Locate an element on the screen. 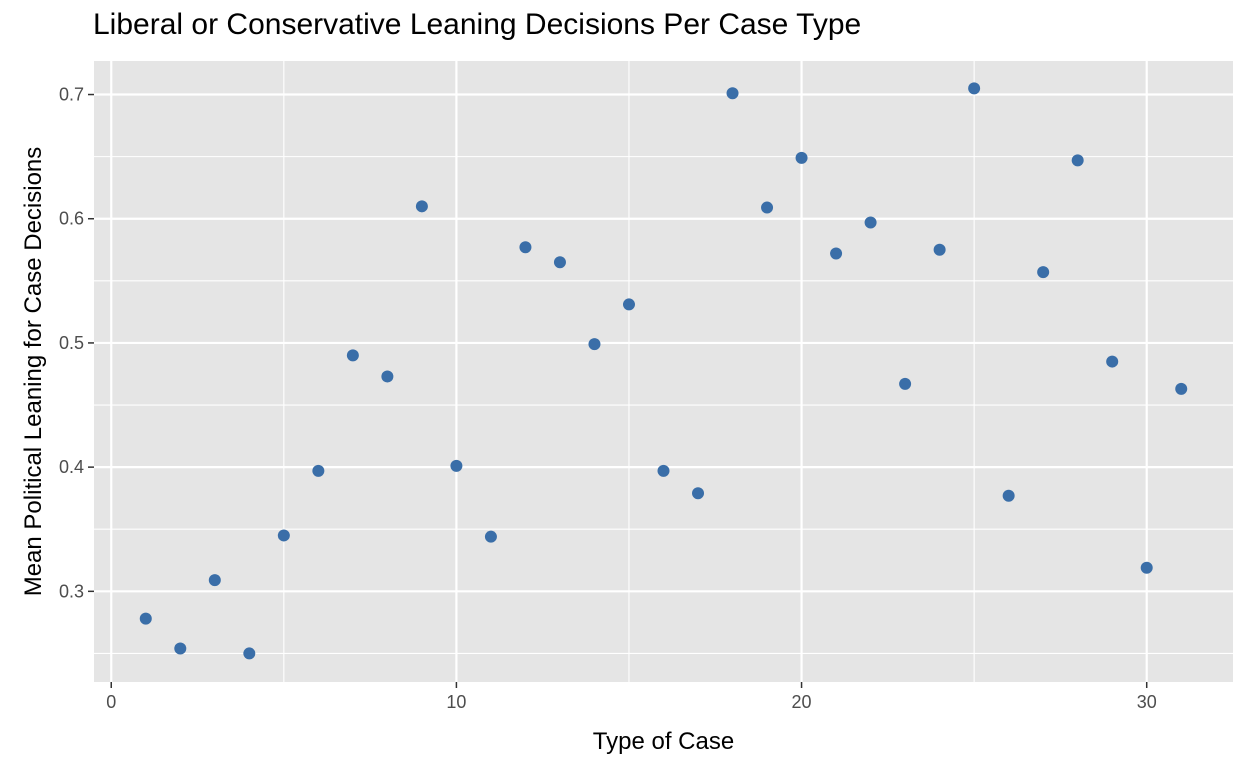  y-tick-label: 0.6 is located at coordinates (71, 219).